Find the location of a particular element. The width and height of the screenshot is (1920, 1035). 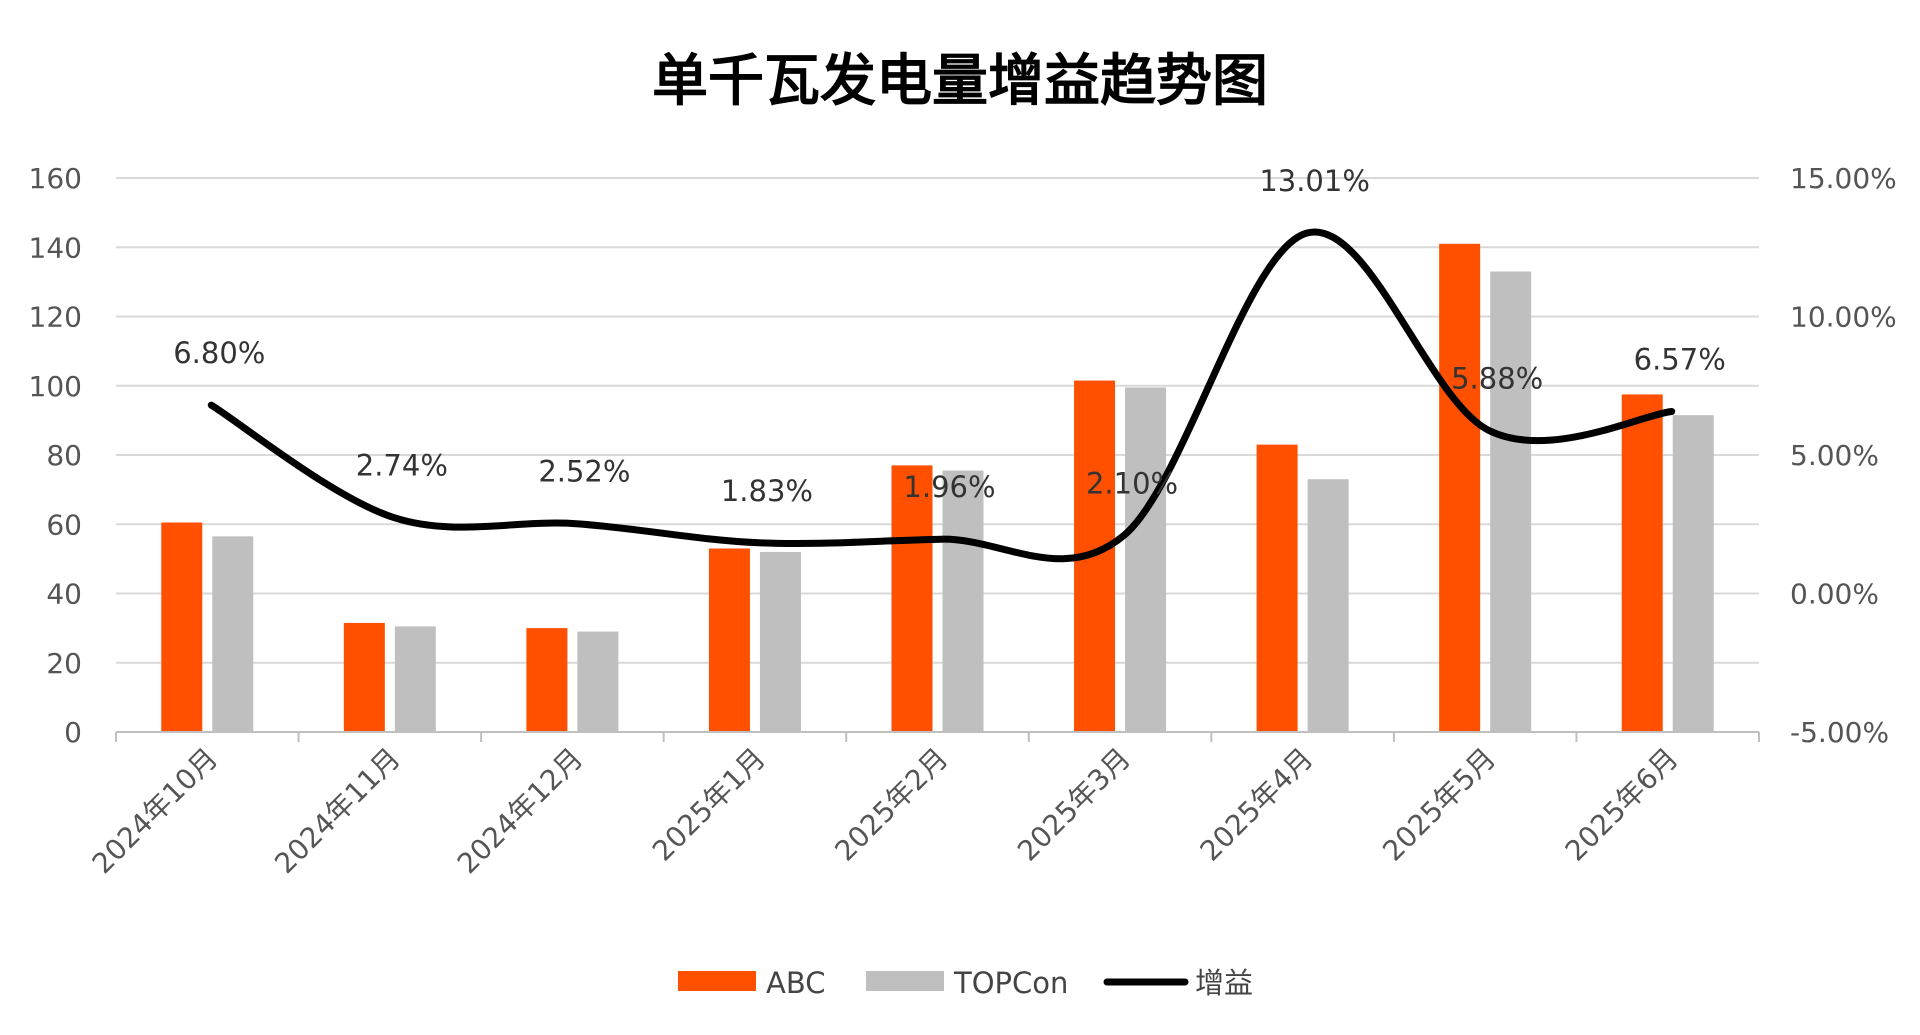

x-tick-label: 2024年12月 is located at coordinates (520, 811).